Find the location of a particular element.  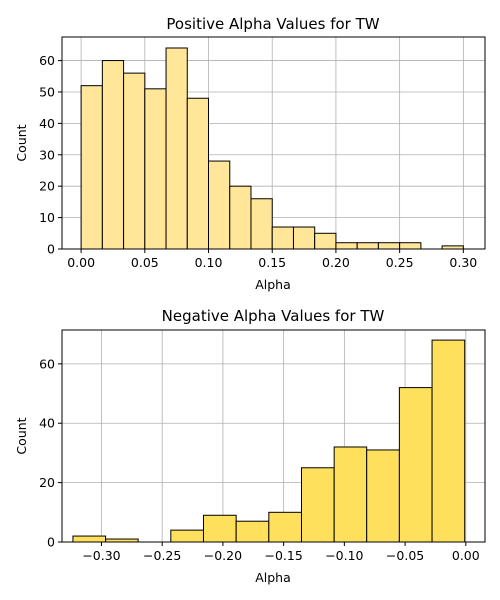

y-tick-label: 10 is located at coordinates (47, 217).